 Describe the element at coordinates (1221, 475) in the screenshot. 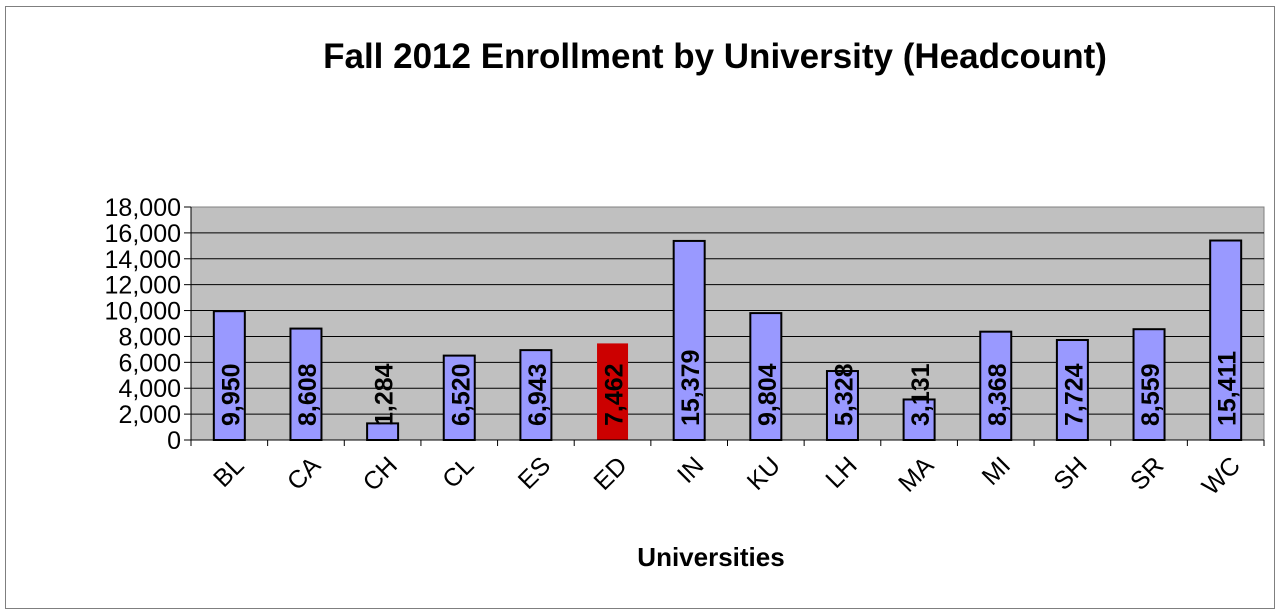

I see `x-tick-label-wc: WC` at that location.